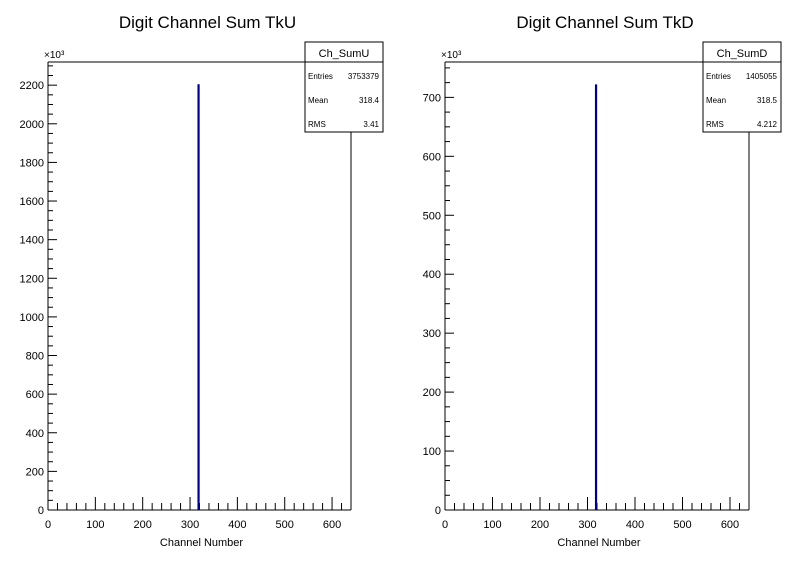  I want to click on y-tick-label: 2000, so click(32, 125).